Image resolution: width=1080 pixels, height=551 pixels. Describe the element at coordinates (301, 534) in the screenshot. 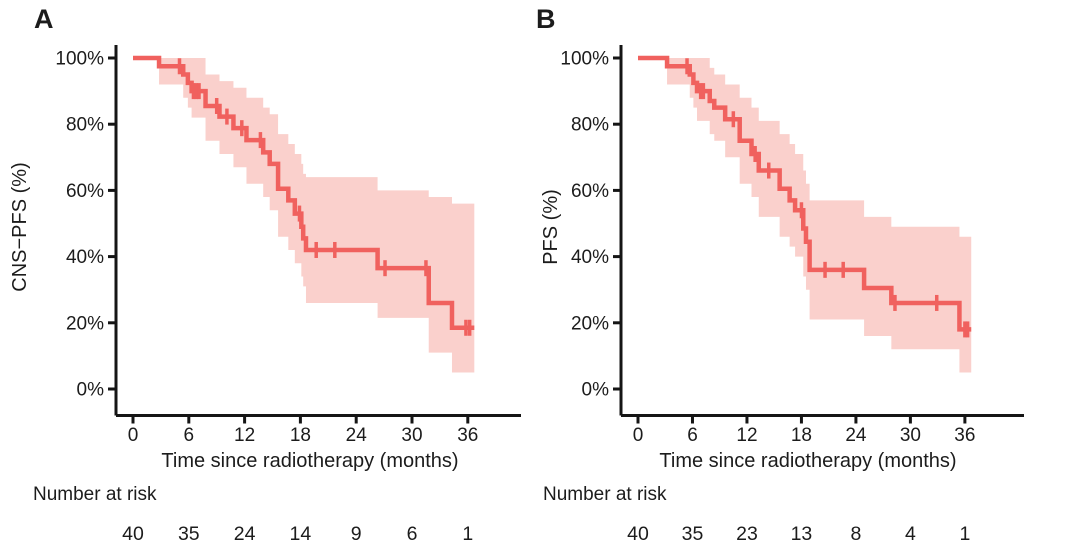

I see `risk-count: 14` at that location.